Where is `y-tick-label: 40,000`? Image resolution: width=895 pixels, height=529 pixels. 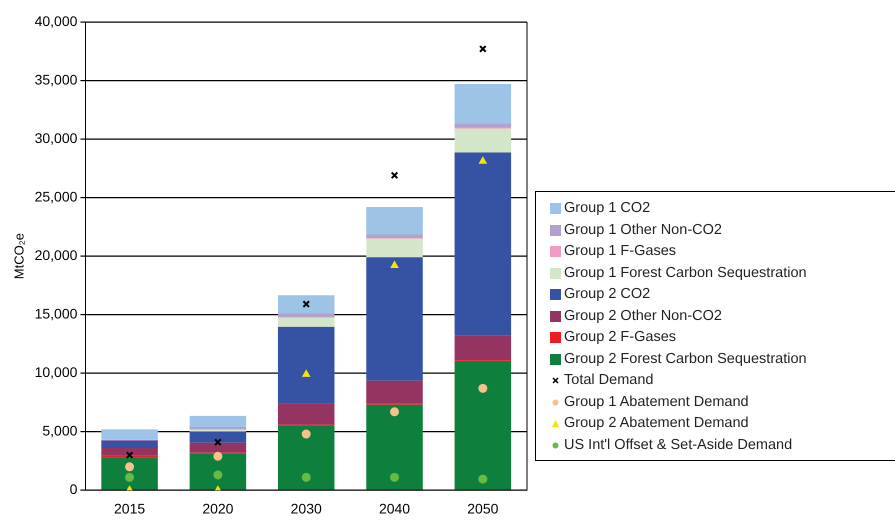 y-tick-label: 40,000 is located at coordinates (56, 20).